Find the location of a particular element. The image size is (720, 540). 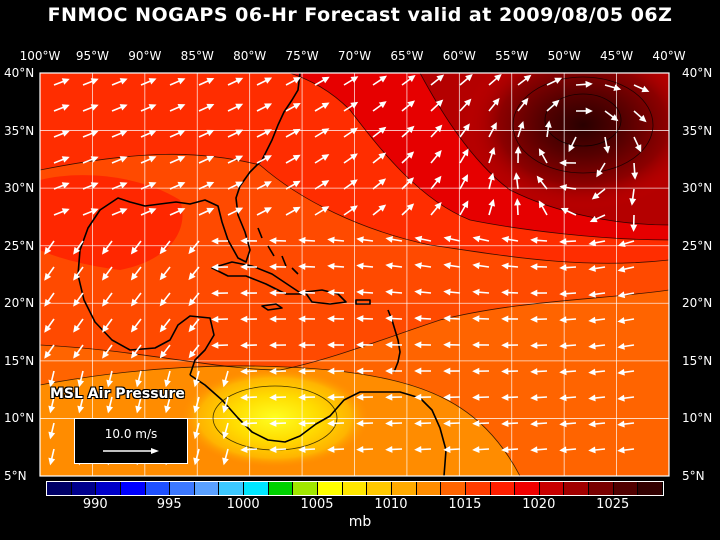

latitude-label: 25°N is located at coordinates (697, 245).